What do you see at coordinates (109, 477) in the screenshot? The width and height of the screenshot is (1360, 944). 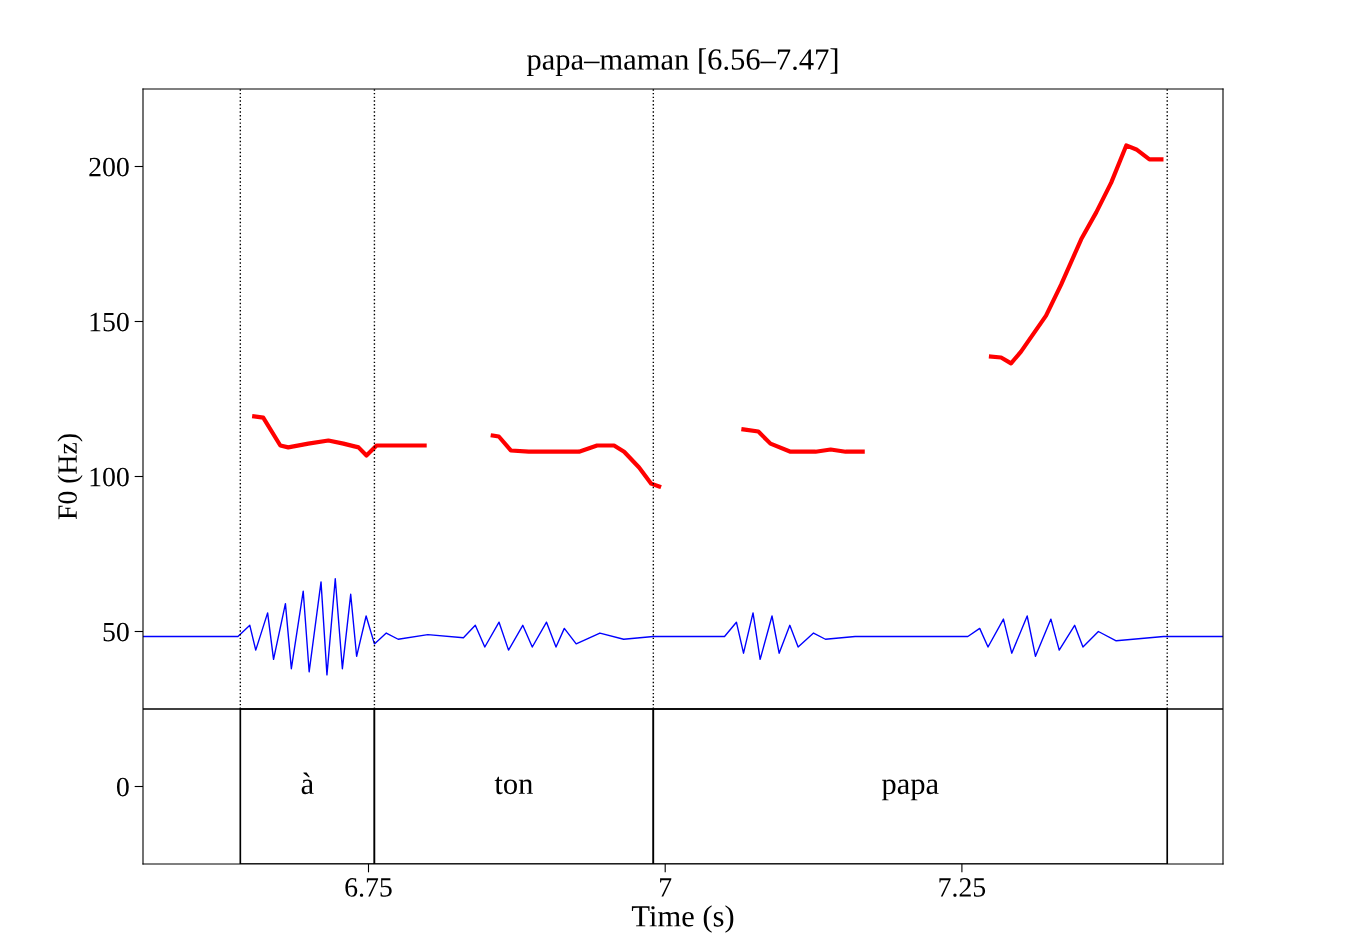 I see `y-tick-label: 100` at bounding box center [109, 477].